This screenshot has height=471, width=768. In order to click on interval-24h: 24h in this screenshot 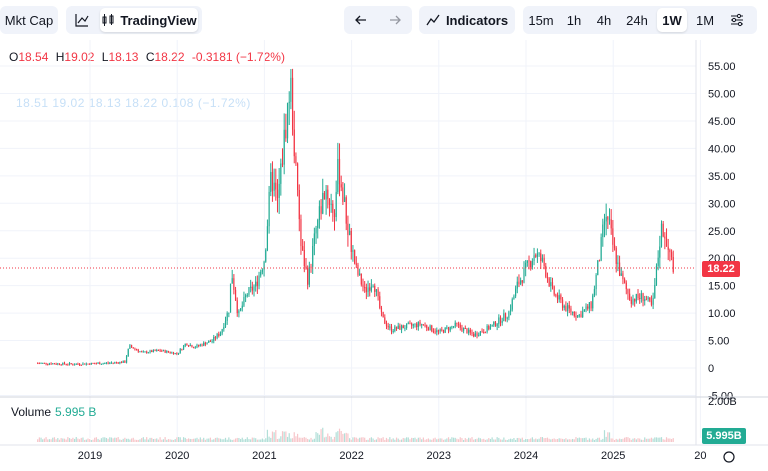, I will do `click(637, 20)`.